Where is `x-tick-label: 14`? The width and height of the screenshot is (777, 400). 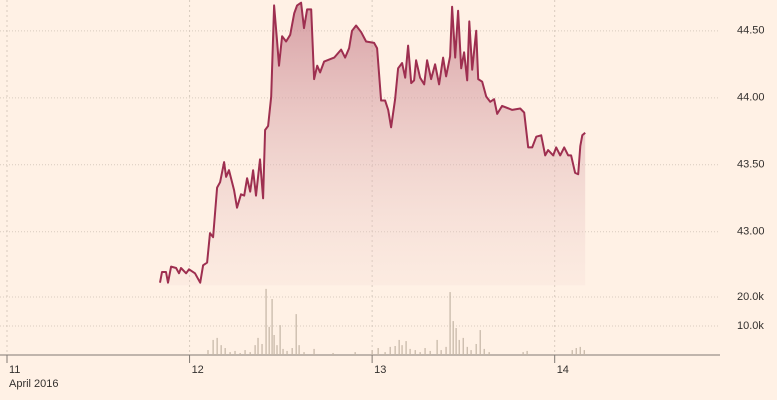 x-tick-label: 14 is located at coordinates (563, 370).